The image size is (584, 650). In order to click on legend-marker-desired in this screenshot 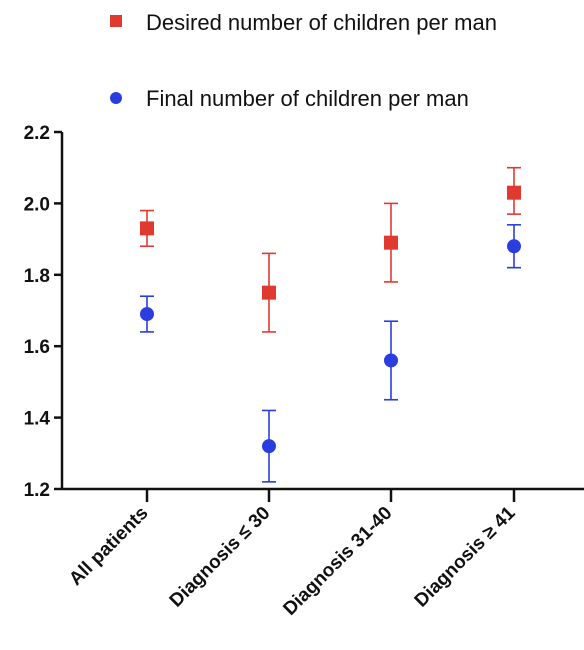, I will do `click(116, 21)`.